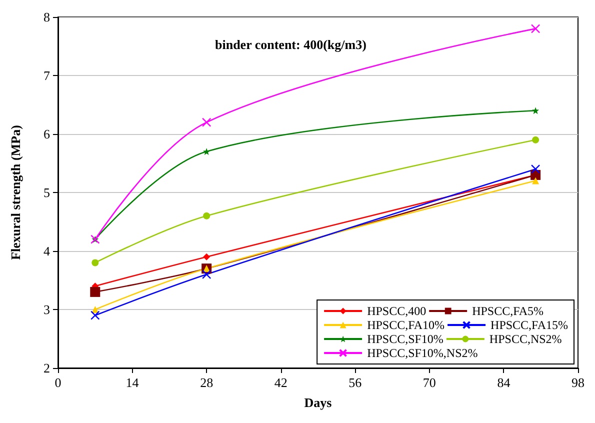 This screenshot has height=423, width=595. I want to click on y-tick-label: 3, so click(47, 309).